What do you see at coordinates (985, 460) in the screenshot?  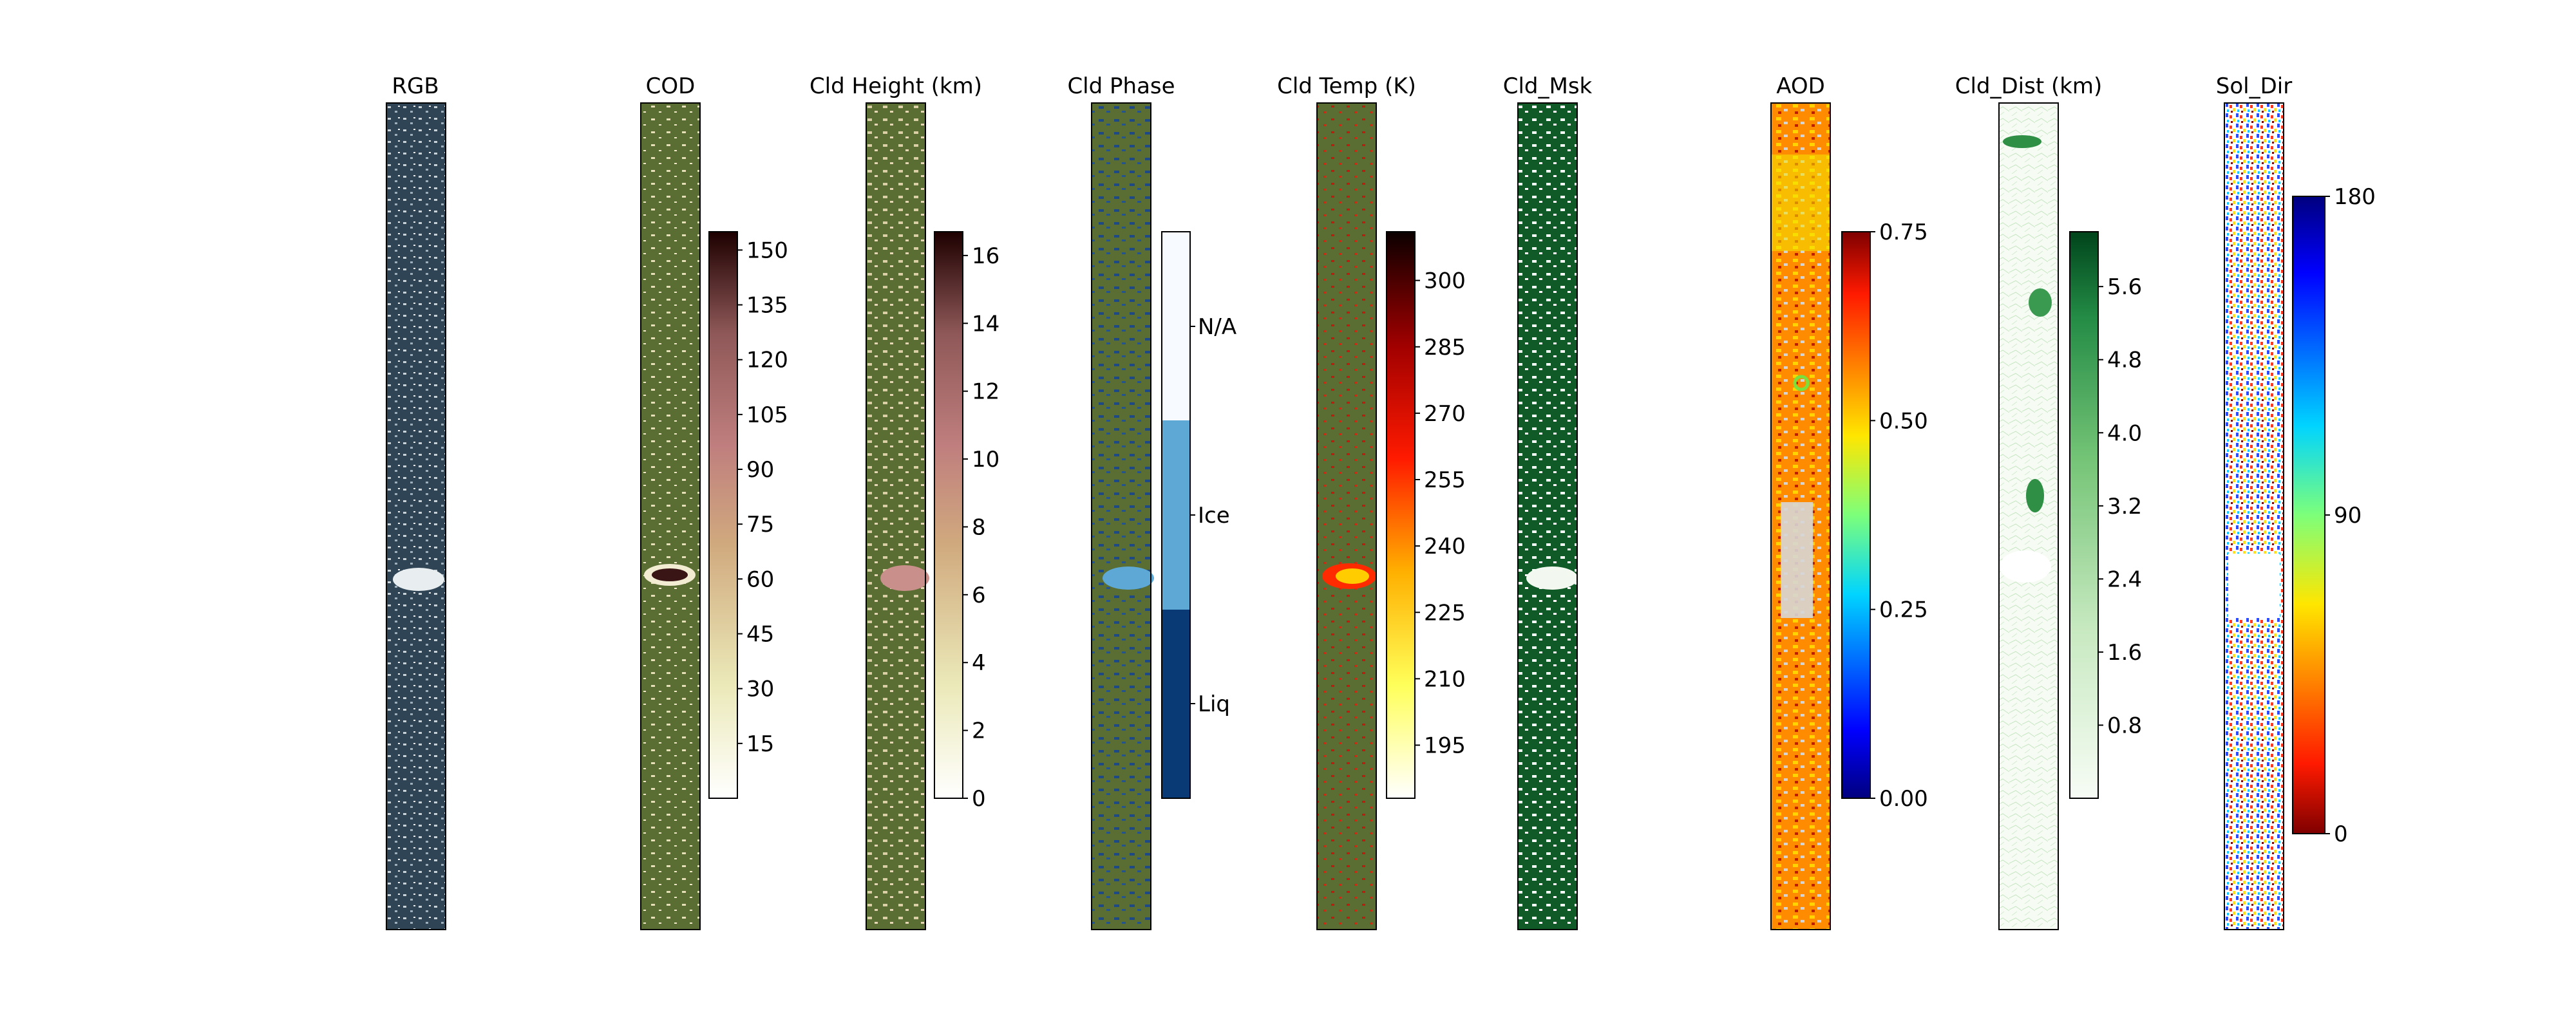 I see `colorbar-tick-label: 10` at bounding box center [985, 460].